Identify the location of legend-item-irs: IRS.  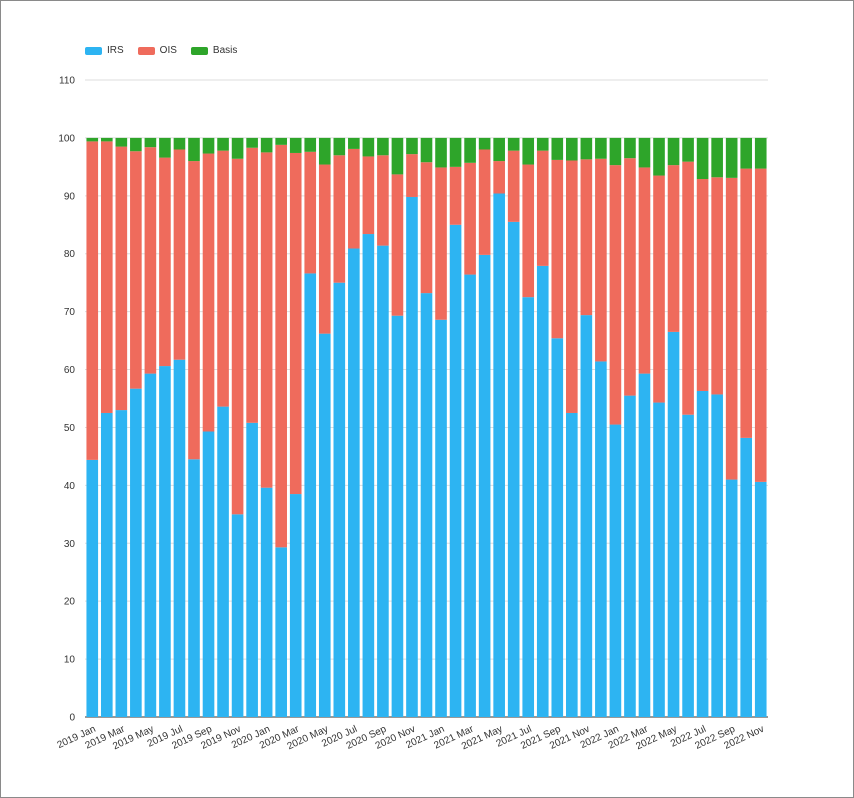
(104, 50).